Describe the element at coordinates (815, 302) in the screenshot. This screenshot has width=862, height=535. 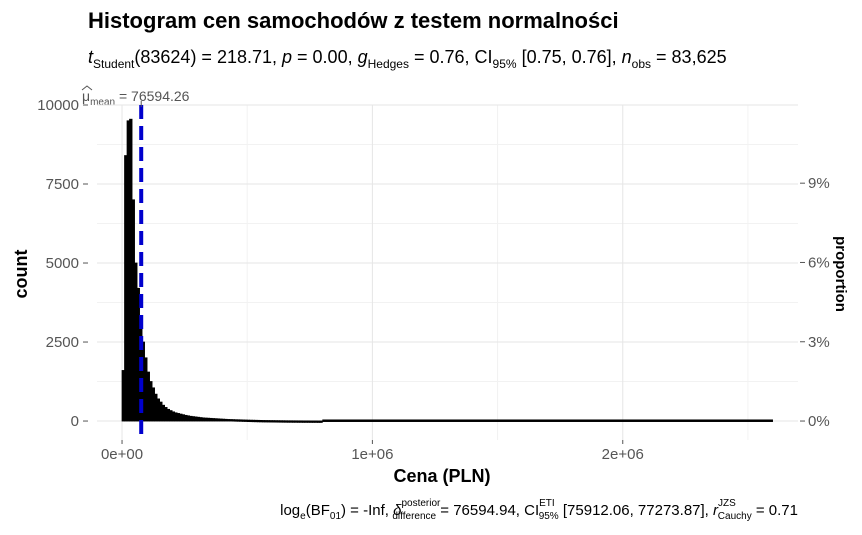
I see `y2-axis-ticks: 0% 3% 6% 9%` at that location.